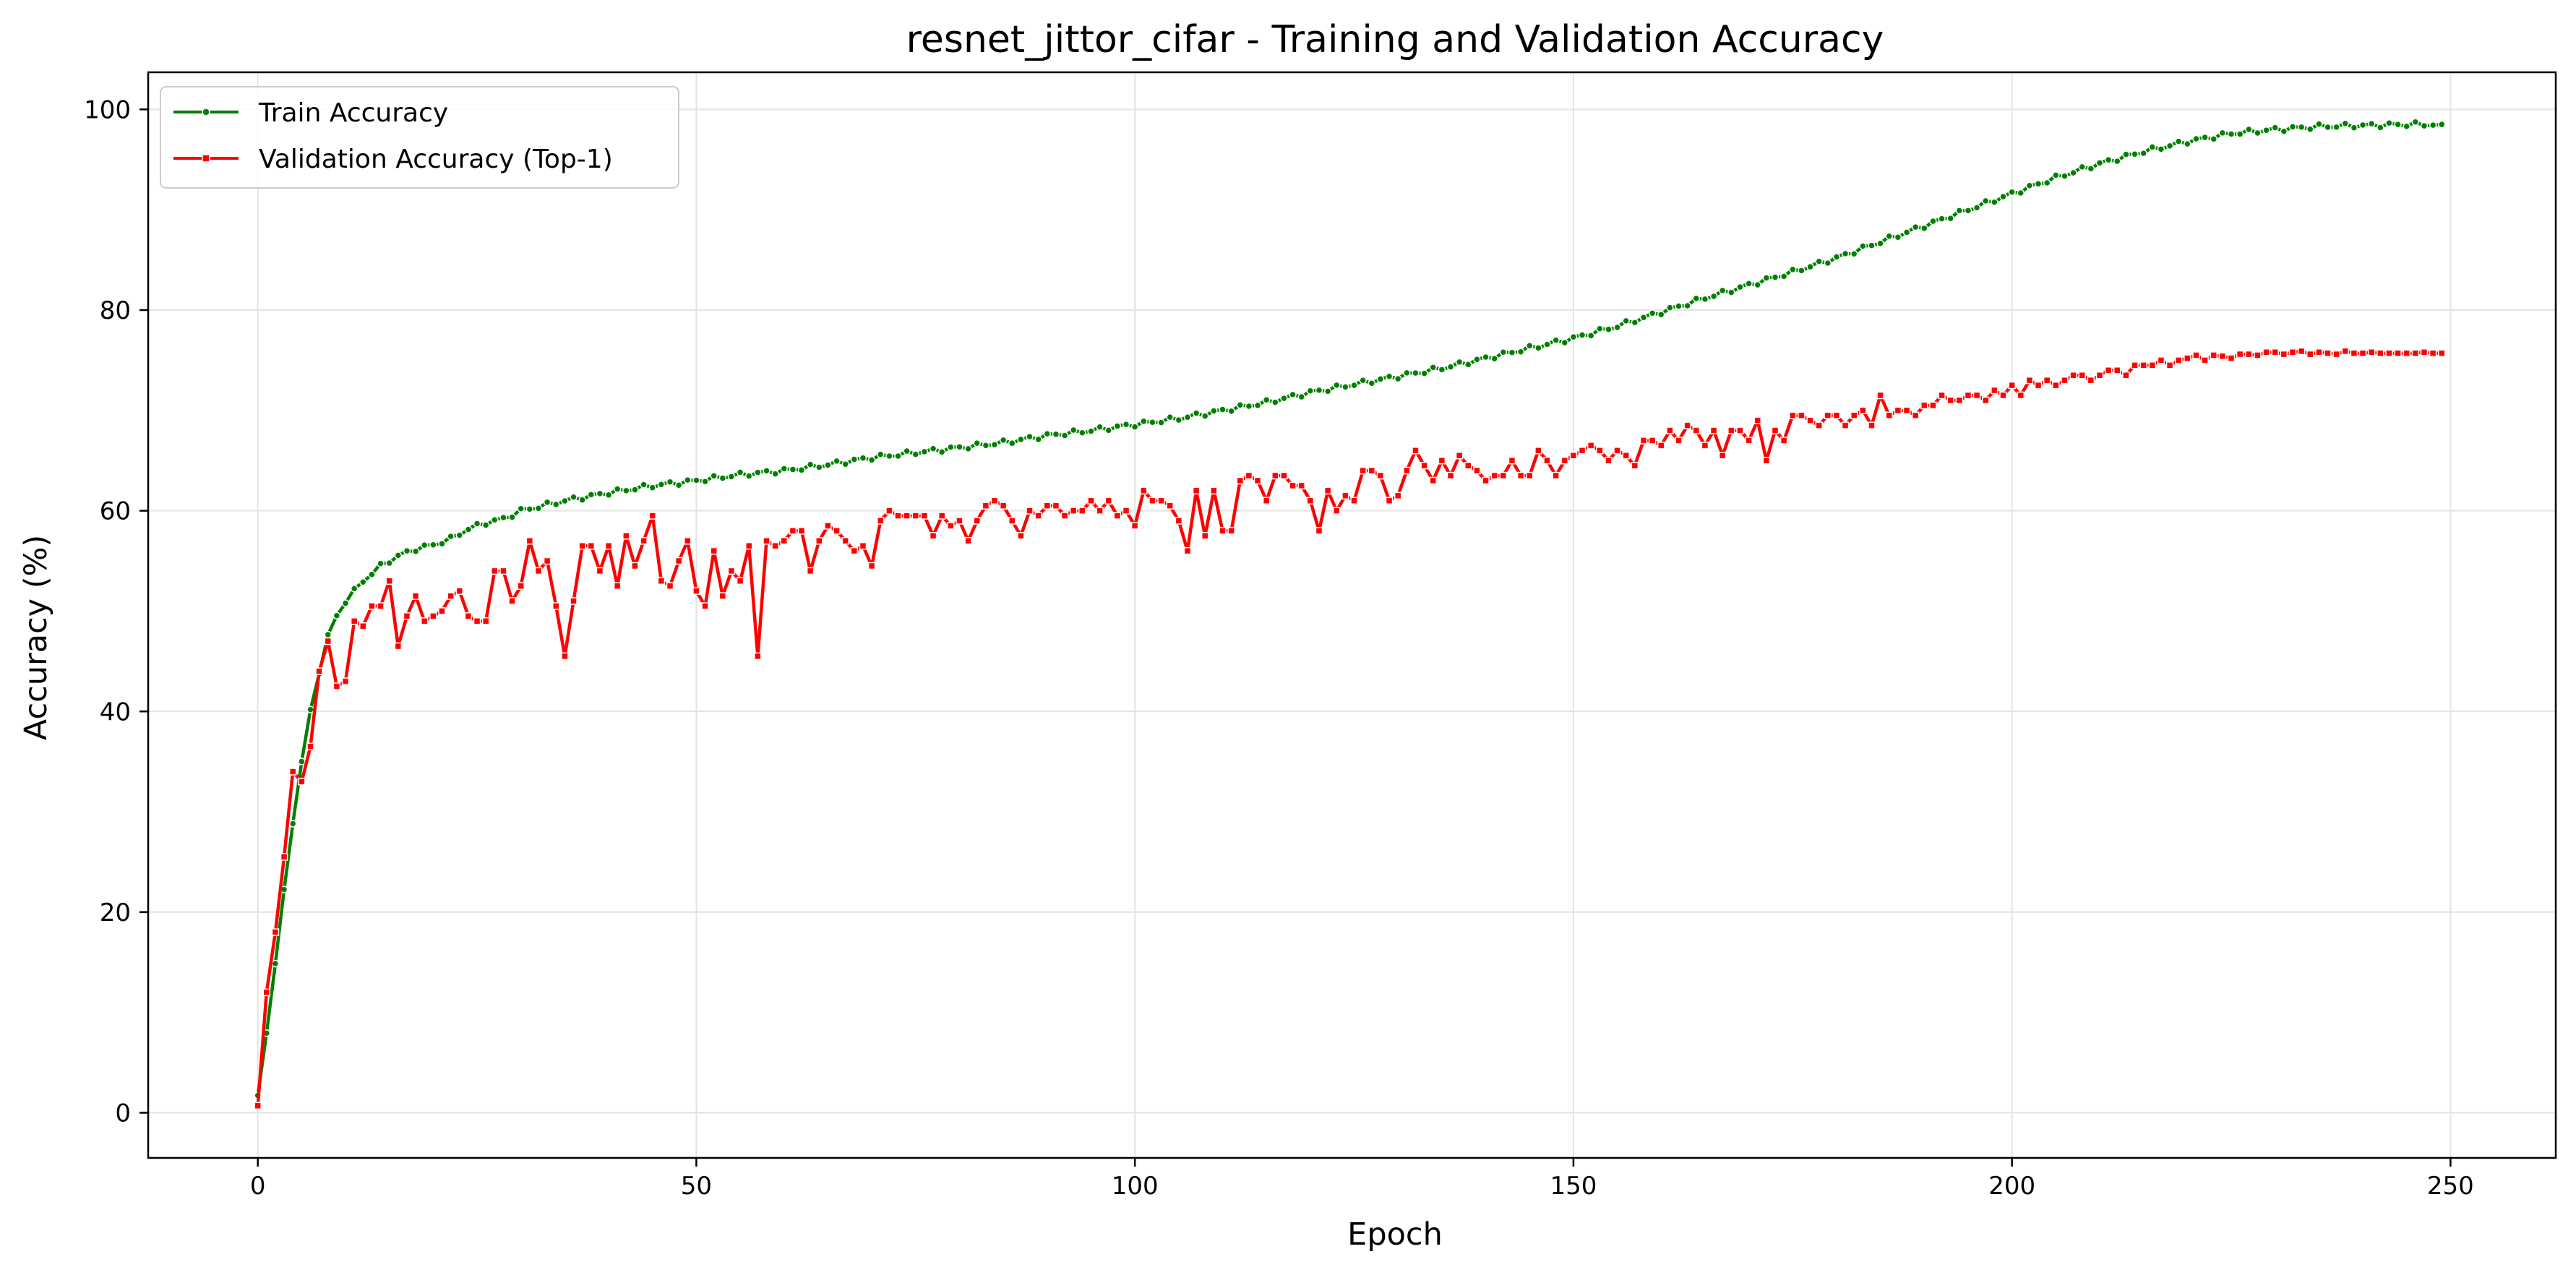  I want to click on x-tick-label: 250, so click(2451, 1186).